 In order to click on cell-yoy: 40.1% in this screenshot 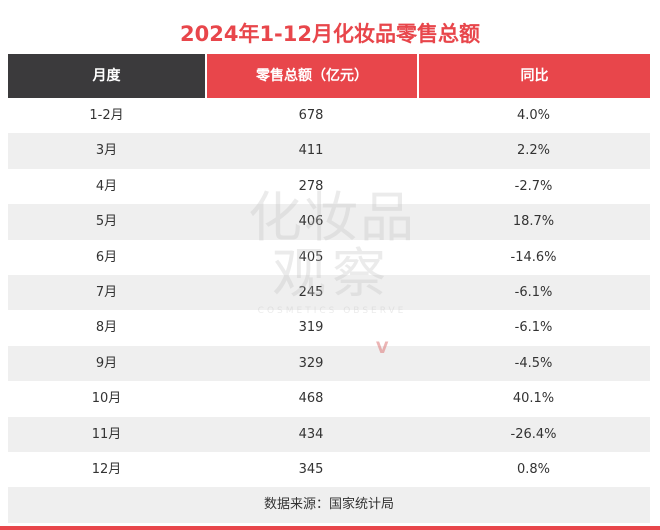, I will do `click(533, 399)`.